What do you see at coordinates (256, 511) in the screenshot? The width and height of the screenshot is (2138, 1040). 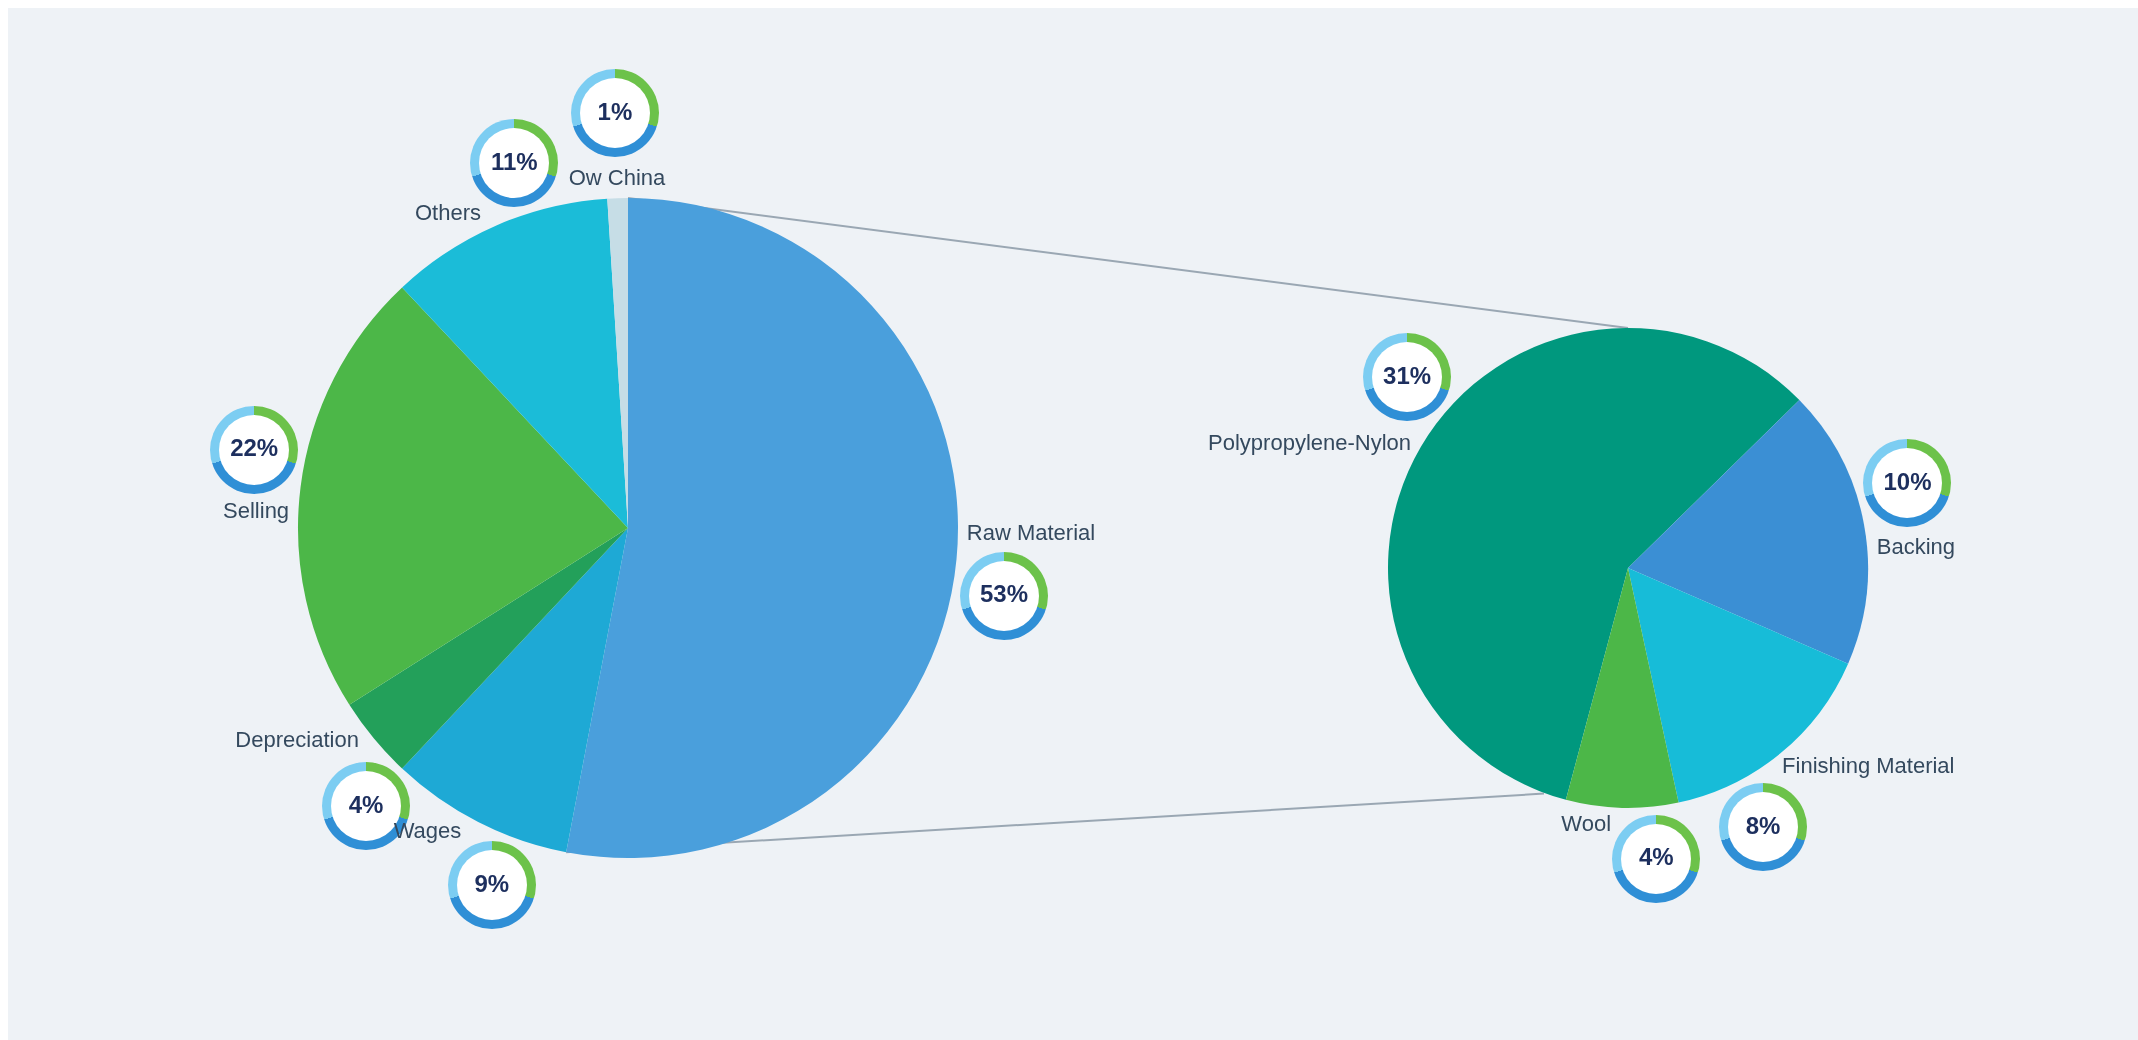 I see `slice-label: Selling` at bounding box center [256, 511].